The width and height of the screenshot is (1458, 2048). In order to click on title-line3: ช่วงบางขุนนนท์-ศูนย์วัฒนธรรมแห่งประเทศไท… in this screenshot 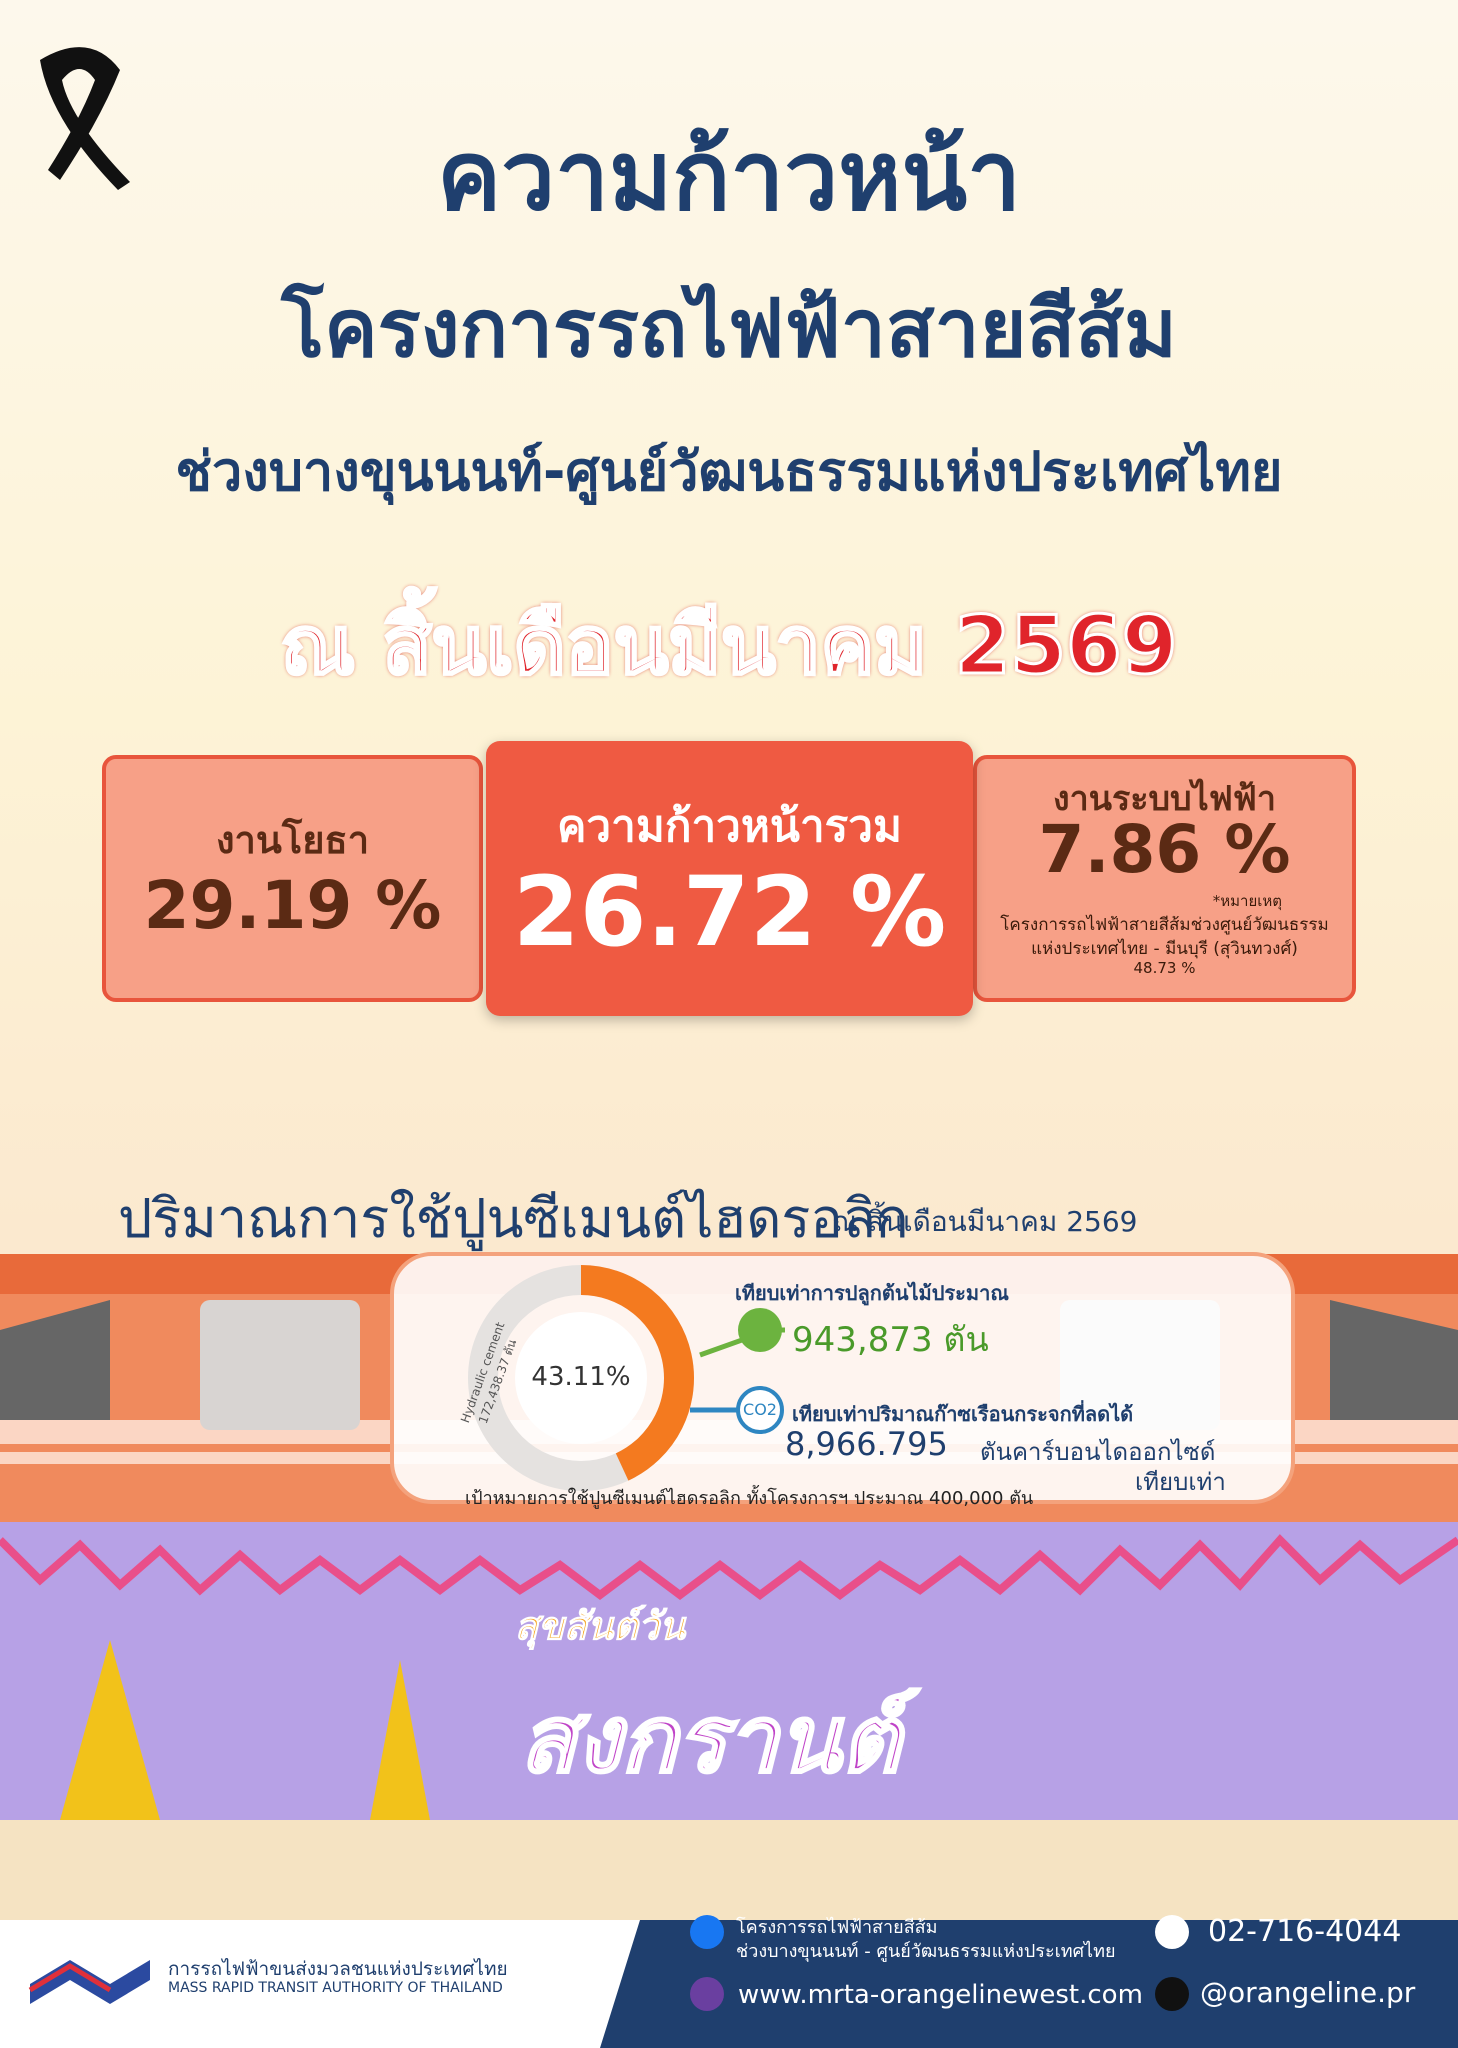, I will do `click(729, 471)`.